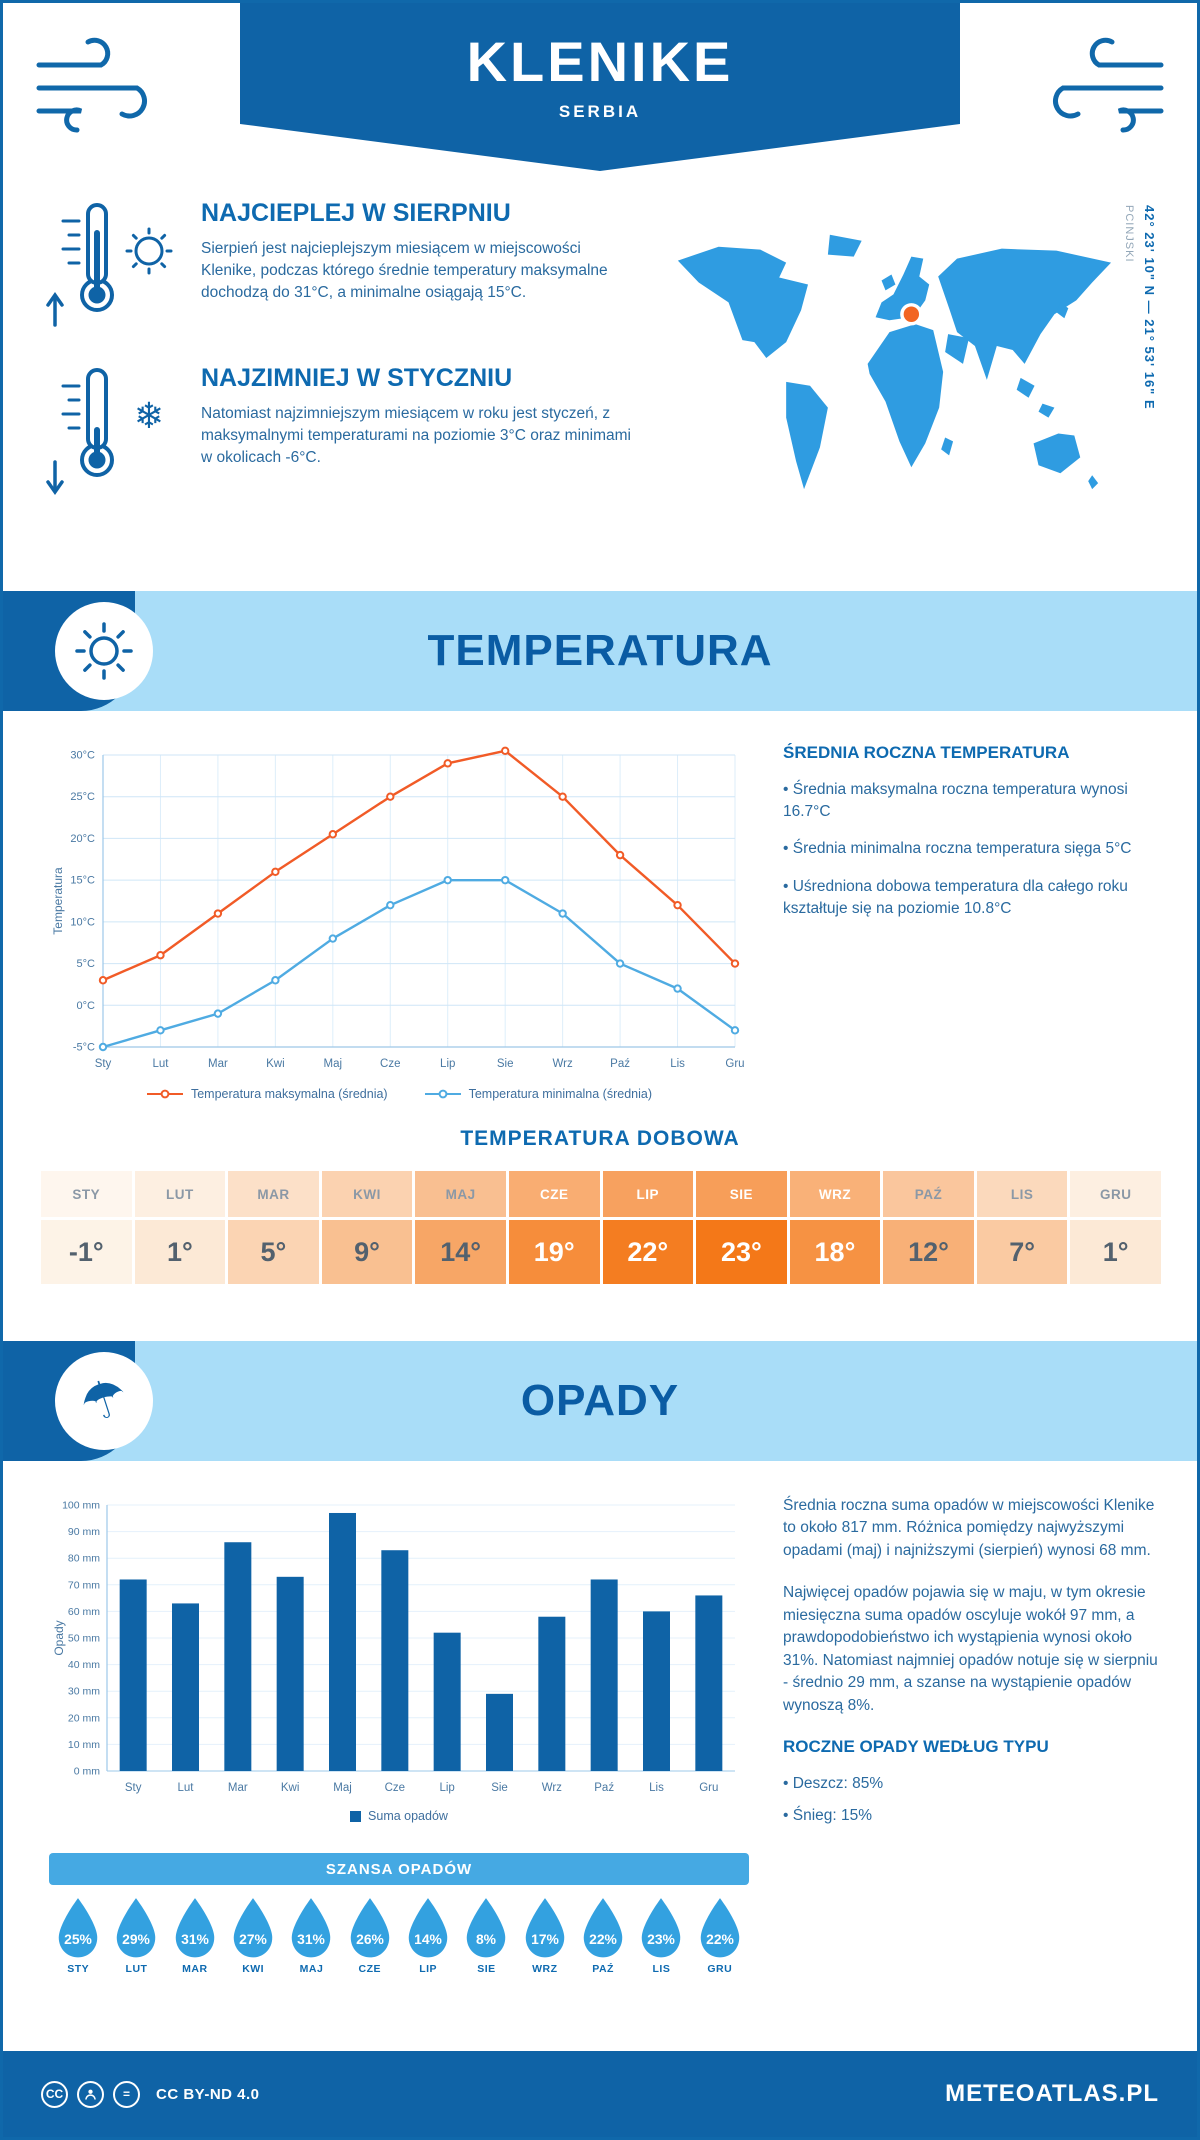  What do you see at coordinates (82, 881) in the screenshot?
I see `svg-text: 15°C` at bounding box center [82, 881].